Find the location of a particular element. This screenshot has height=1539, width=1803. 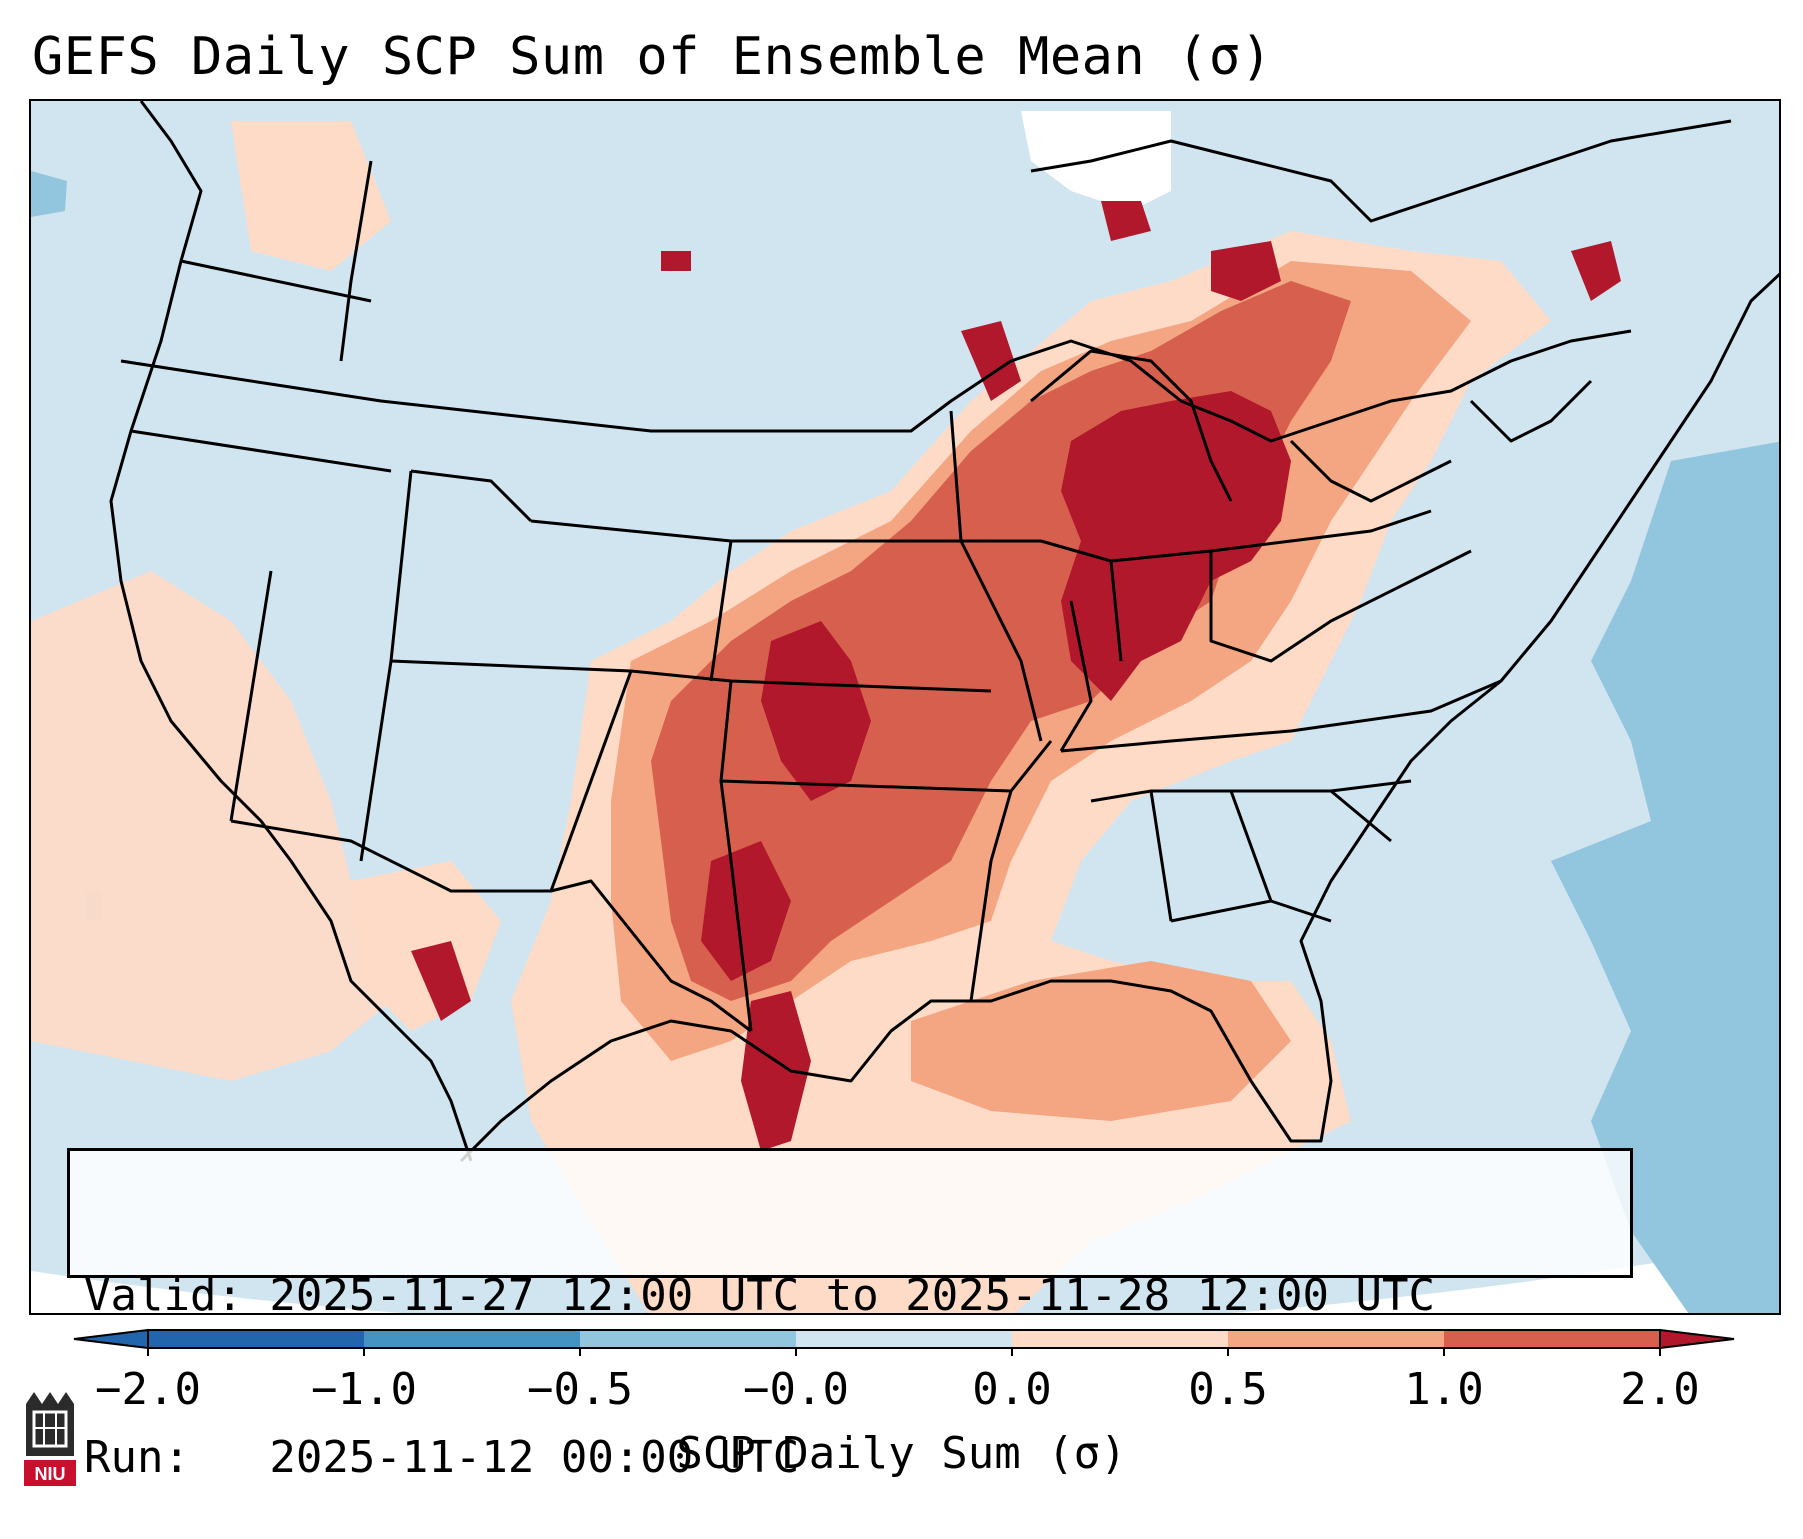

field-core-minnesota is located at coordinates (991, 361).